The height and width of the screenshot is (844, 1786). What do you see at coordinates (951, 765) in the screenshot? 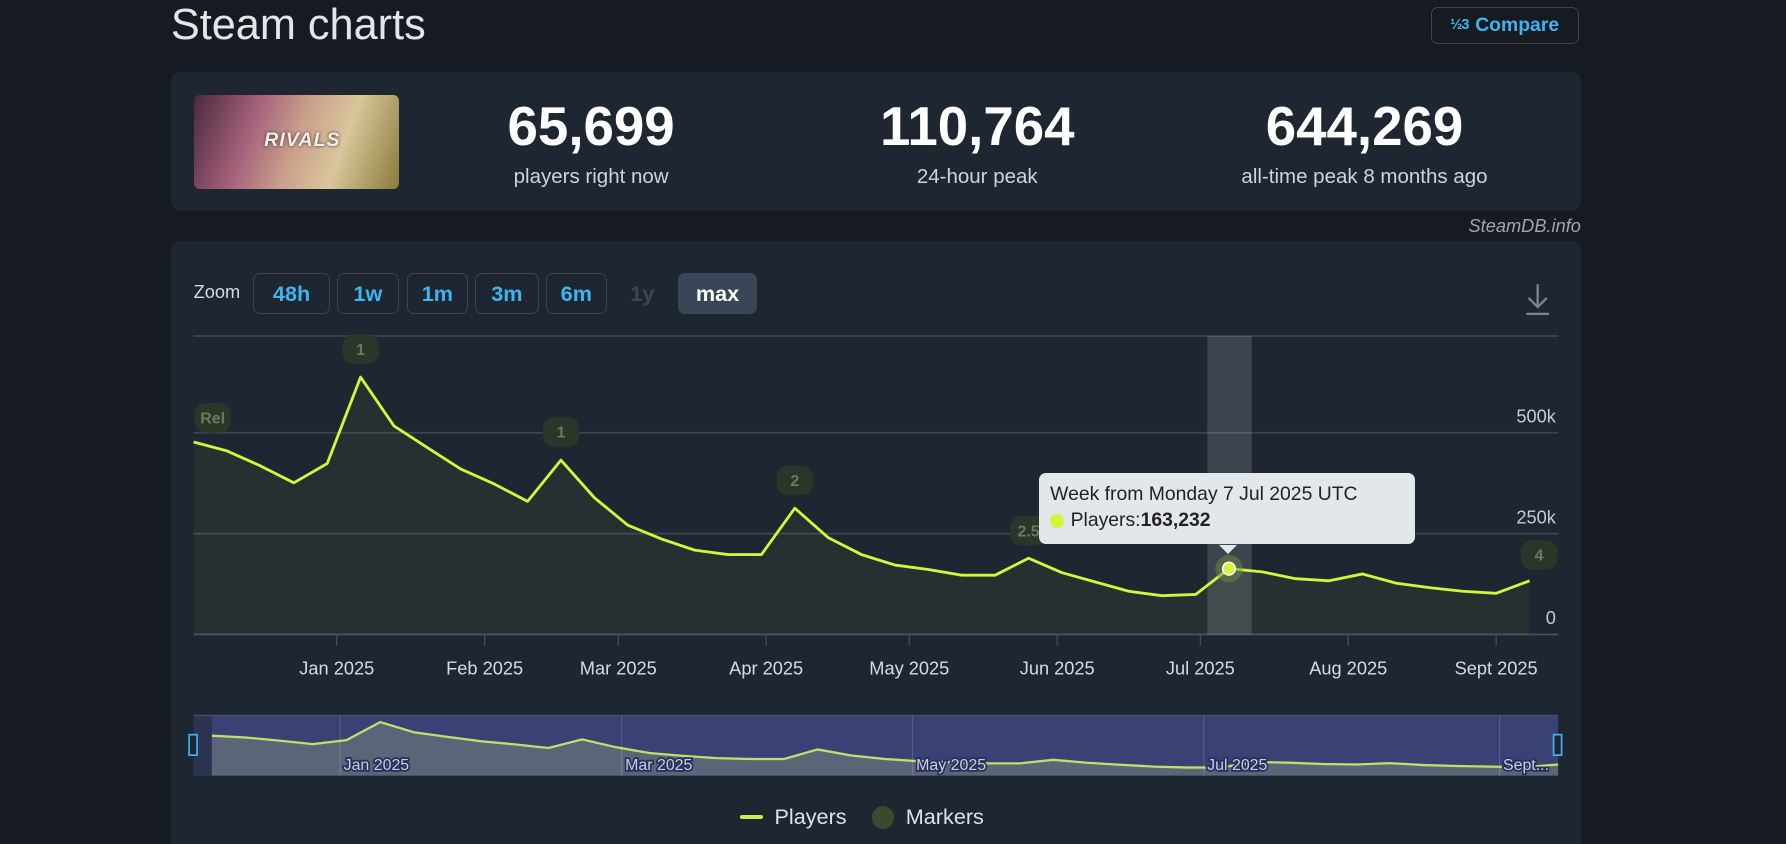
I see `navigator-tick-label: May 2025` at bounding box center [951, 765].